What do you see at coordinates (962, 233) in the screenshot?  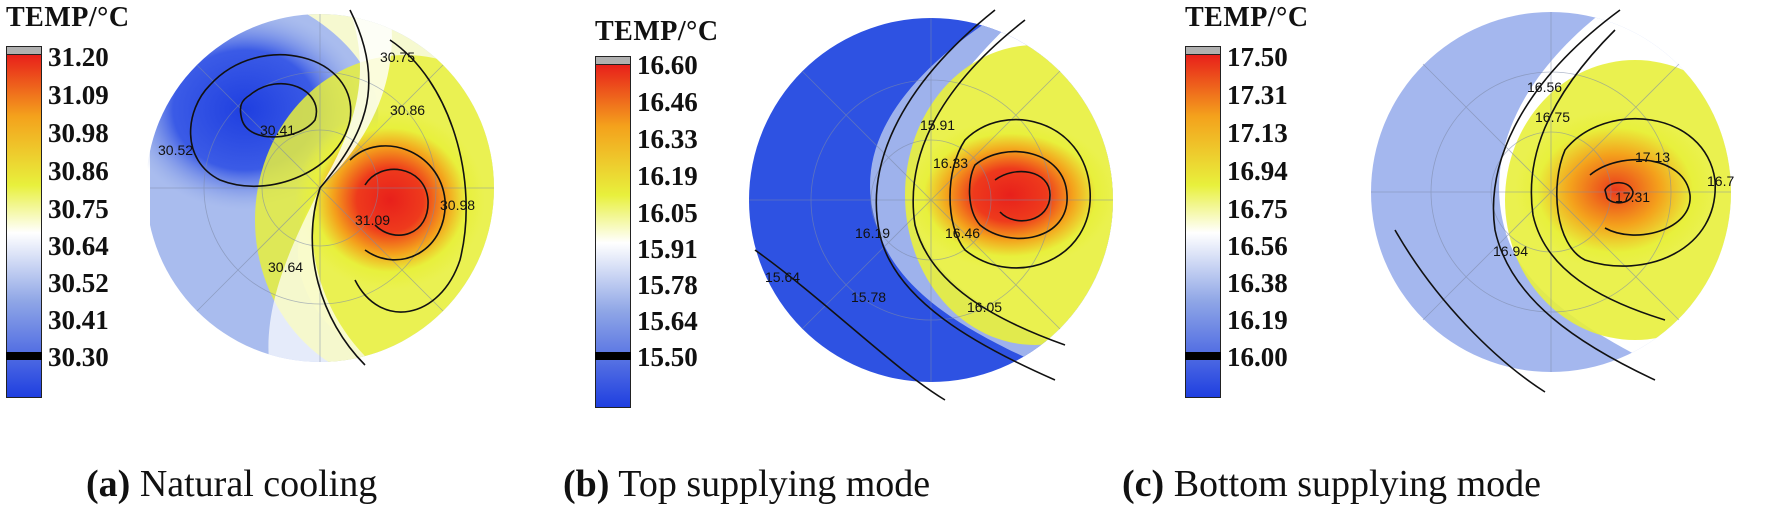 I see `contour-label: 16.46` at bounding box center [962, 233].